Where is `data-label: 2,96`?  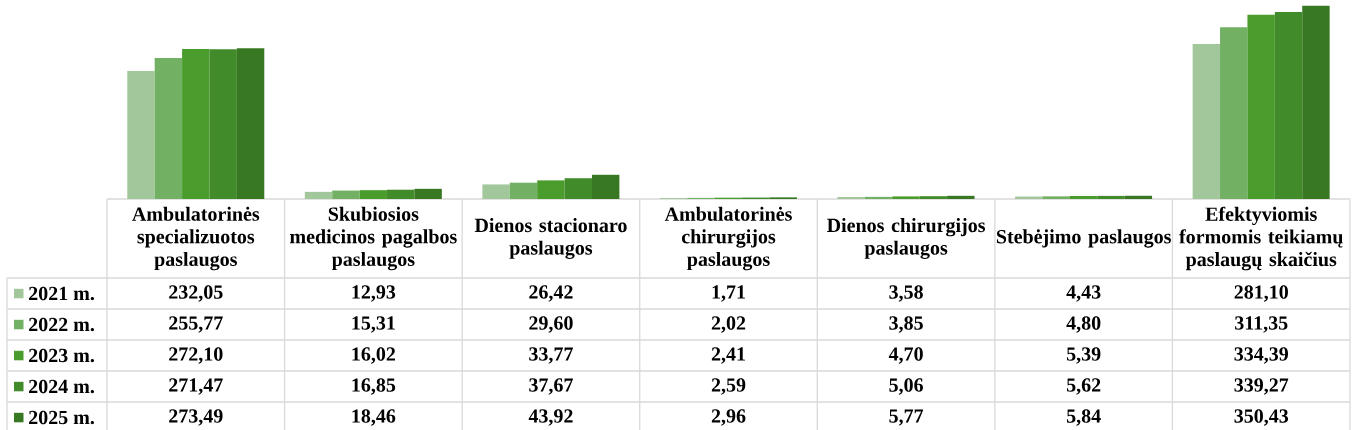
data-label: 2,96 is located at coordinates (728, 417).